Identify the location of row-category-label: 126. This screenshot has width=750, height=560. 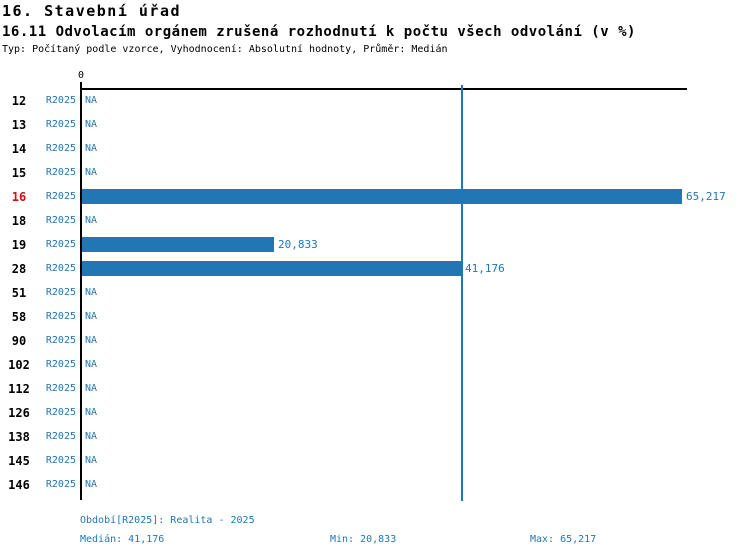
(19, 413).